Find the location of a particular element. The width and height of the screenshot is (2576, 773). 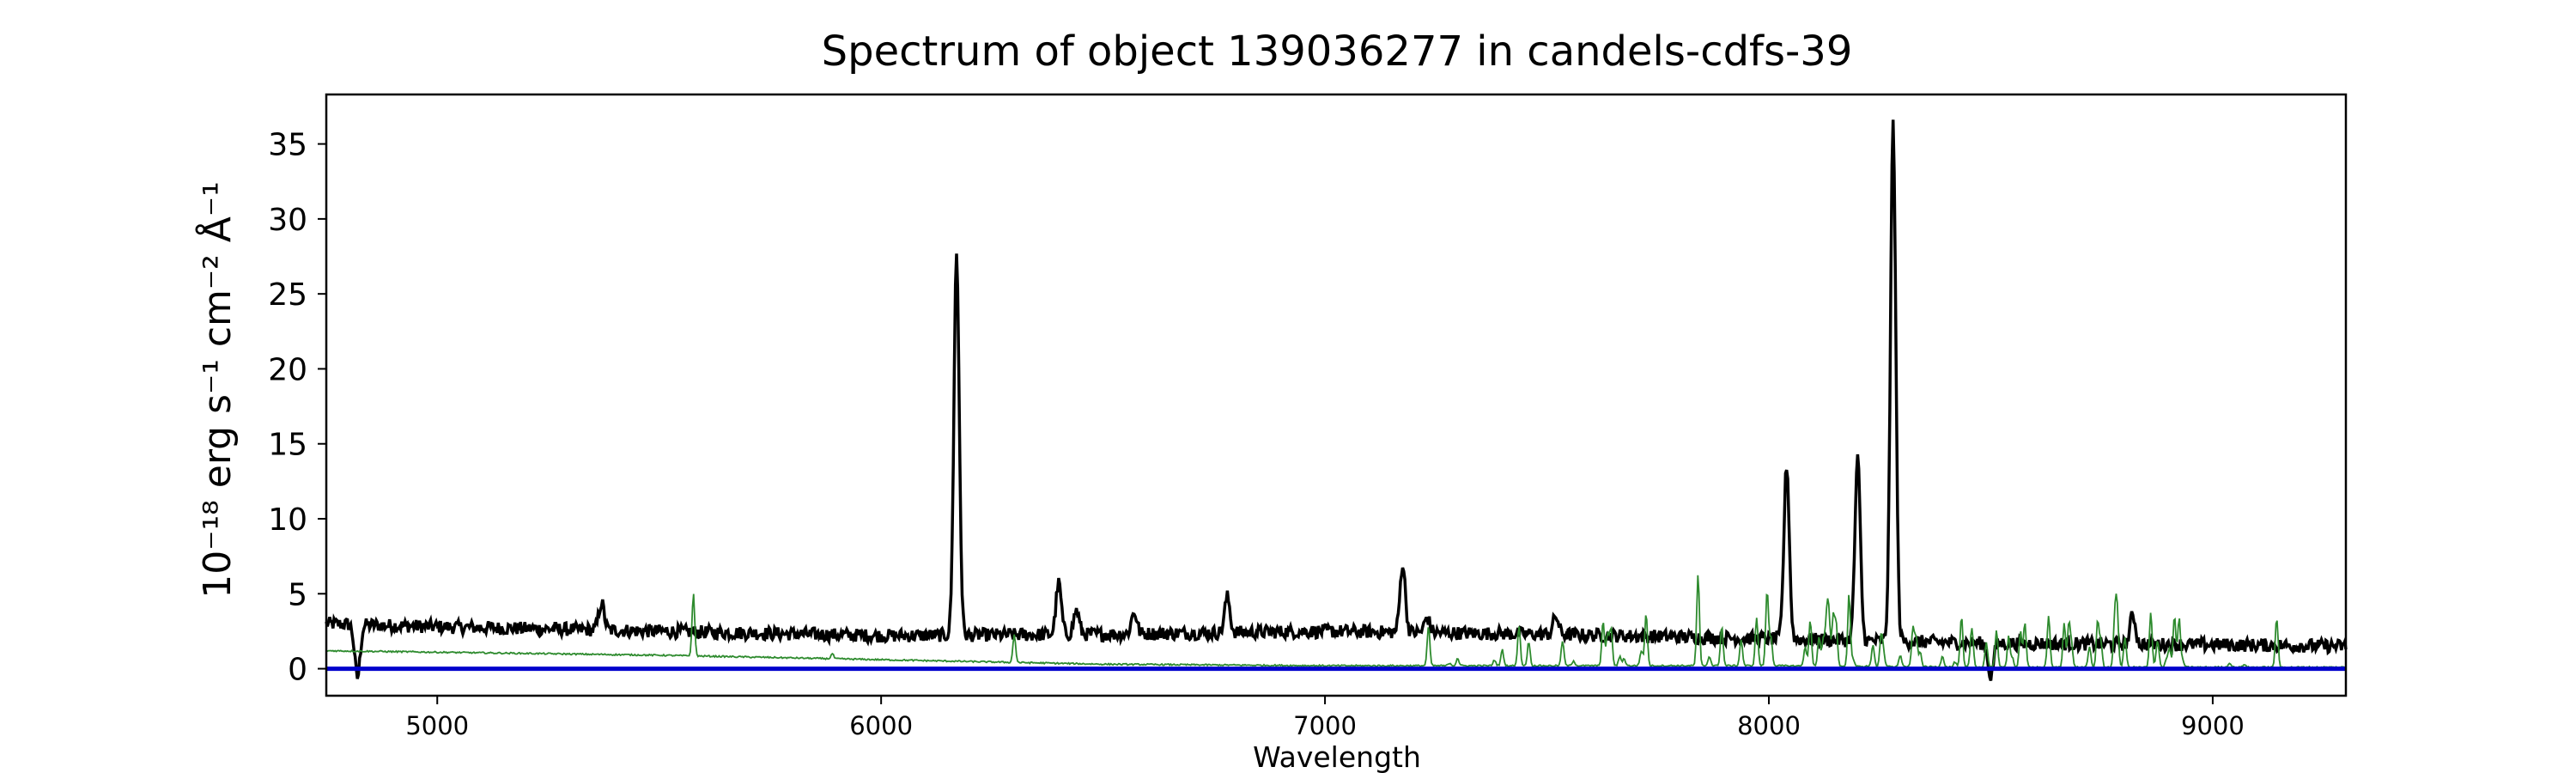

y-tick-label: 35 is located at coordinates (287, 145).